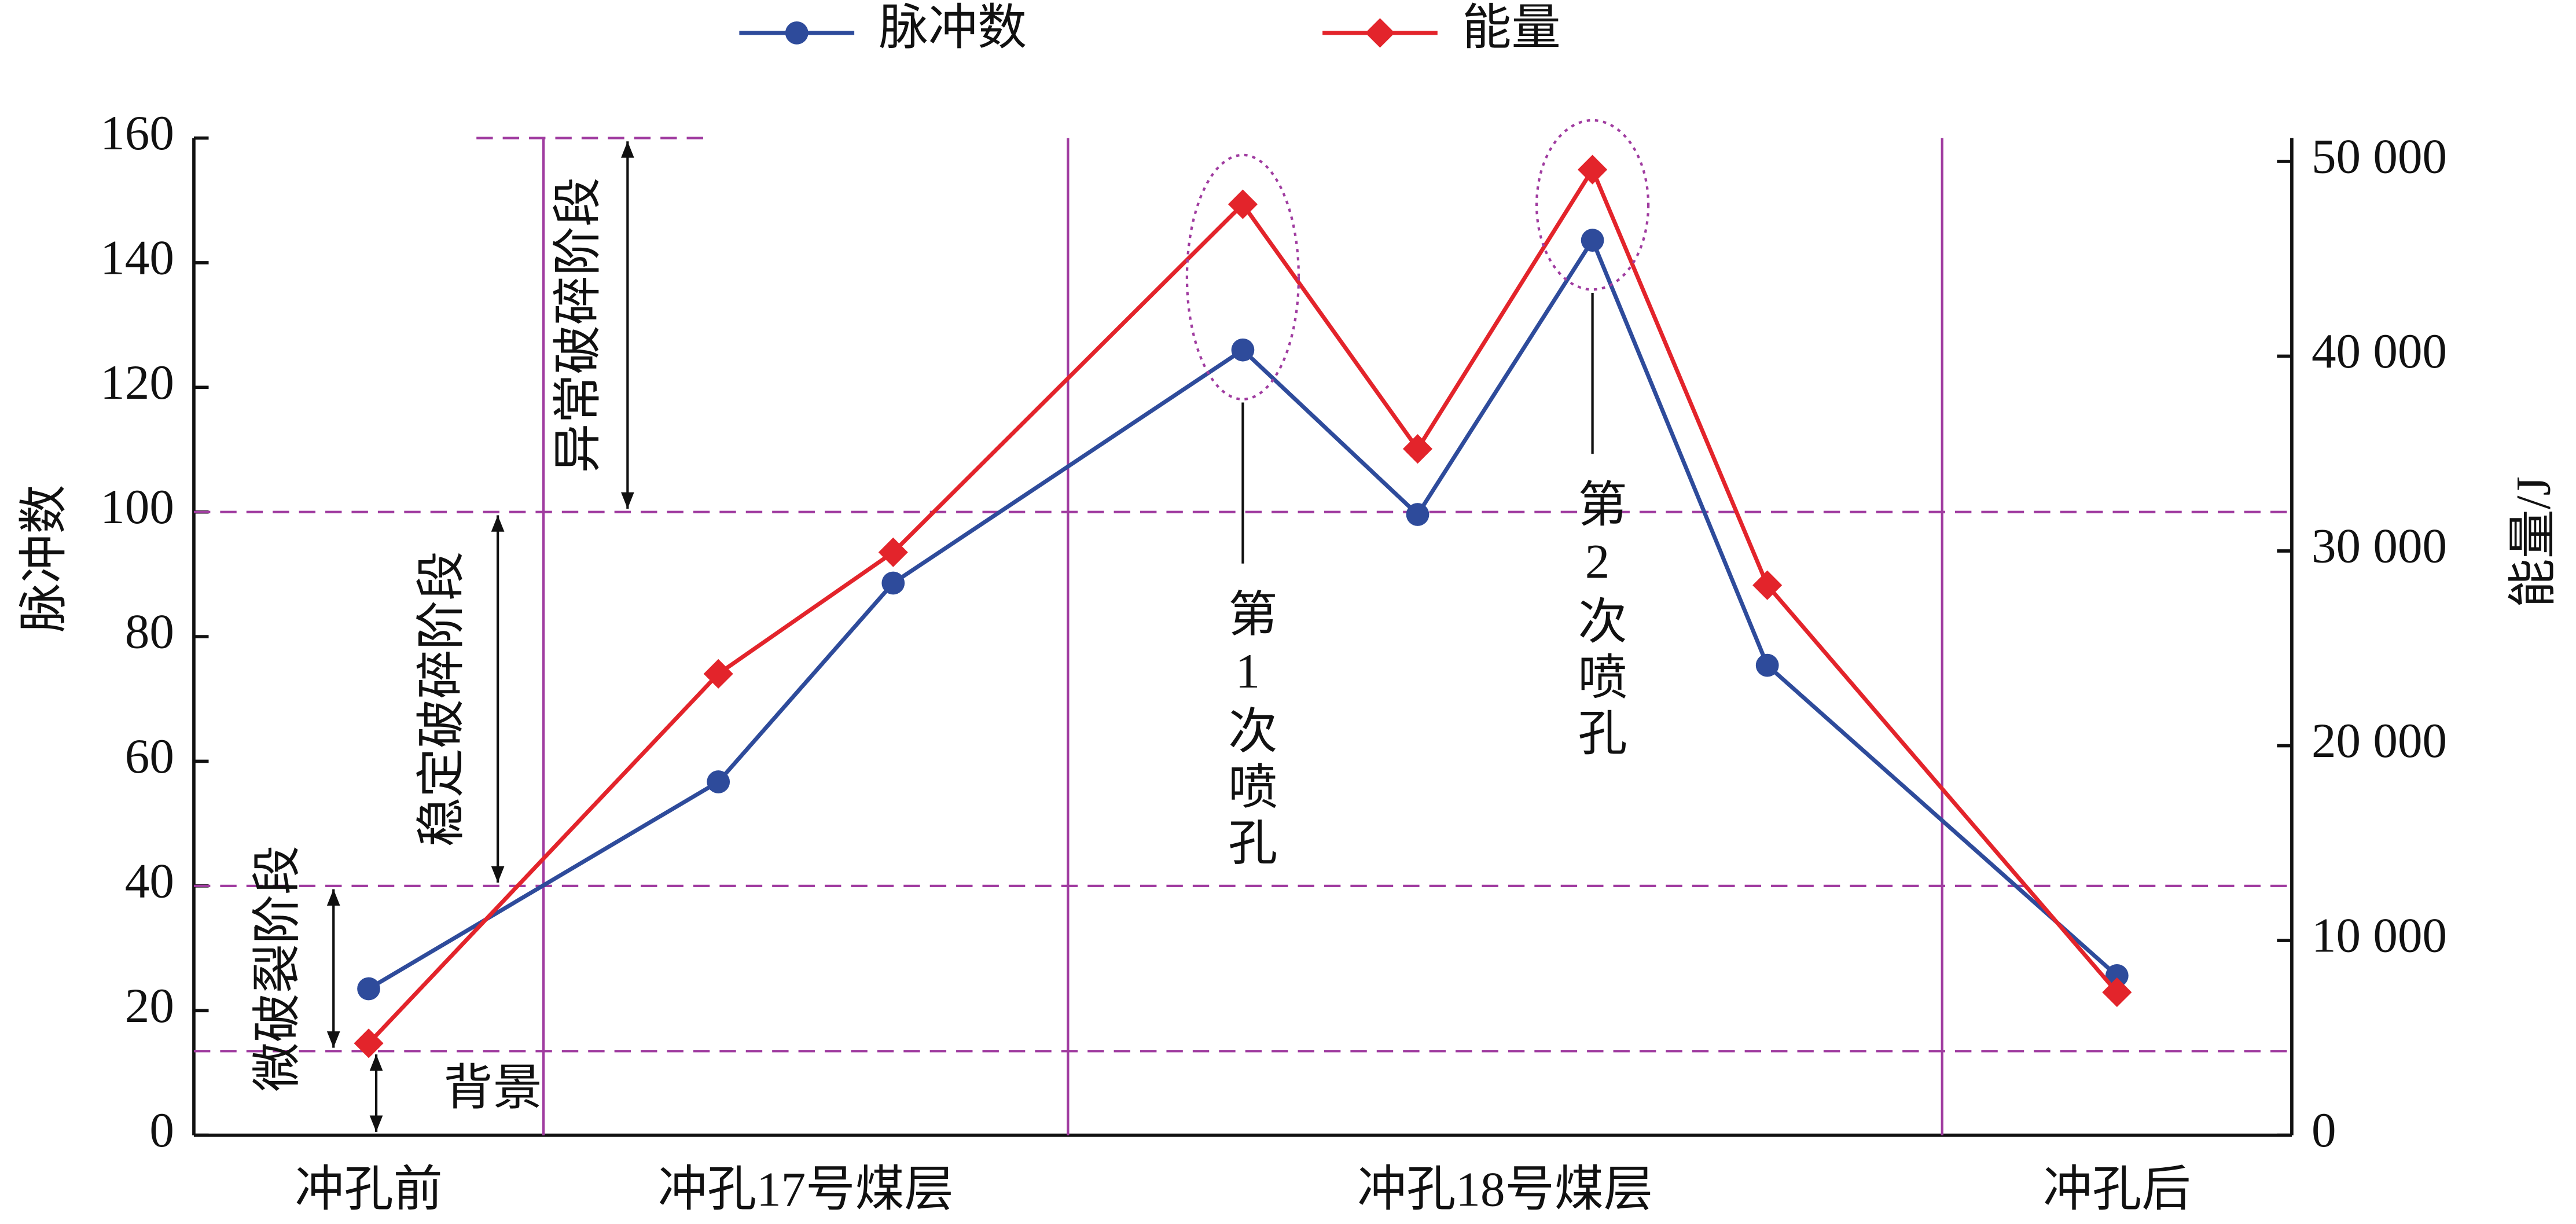 This screenshot has width=2576, height=1224. What do you see at coordinates (2380, 741) in the screenshot?
I see `y2-tick-label: 20 000` at bounding box center [2380, 741].